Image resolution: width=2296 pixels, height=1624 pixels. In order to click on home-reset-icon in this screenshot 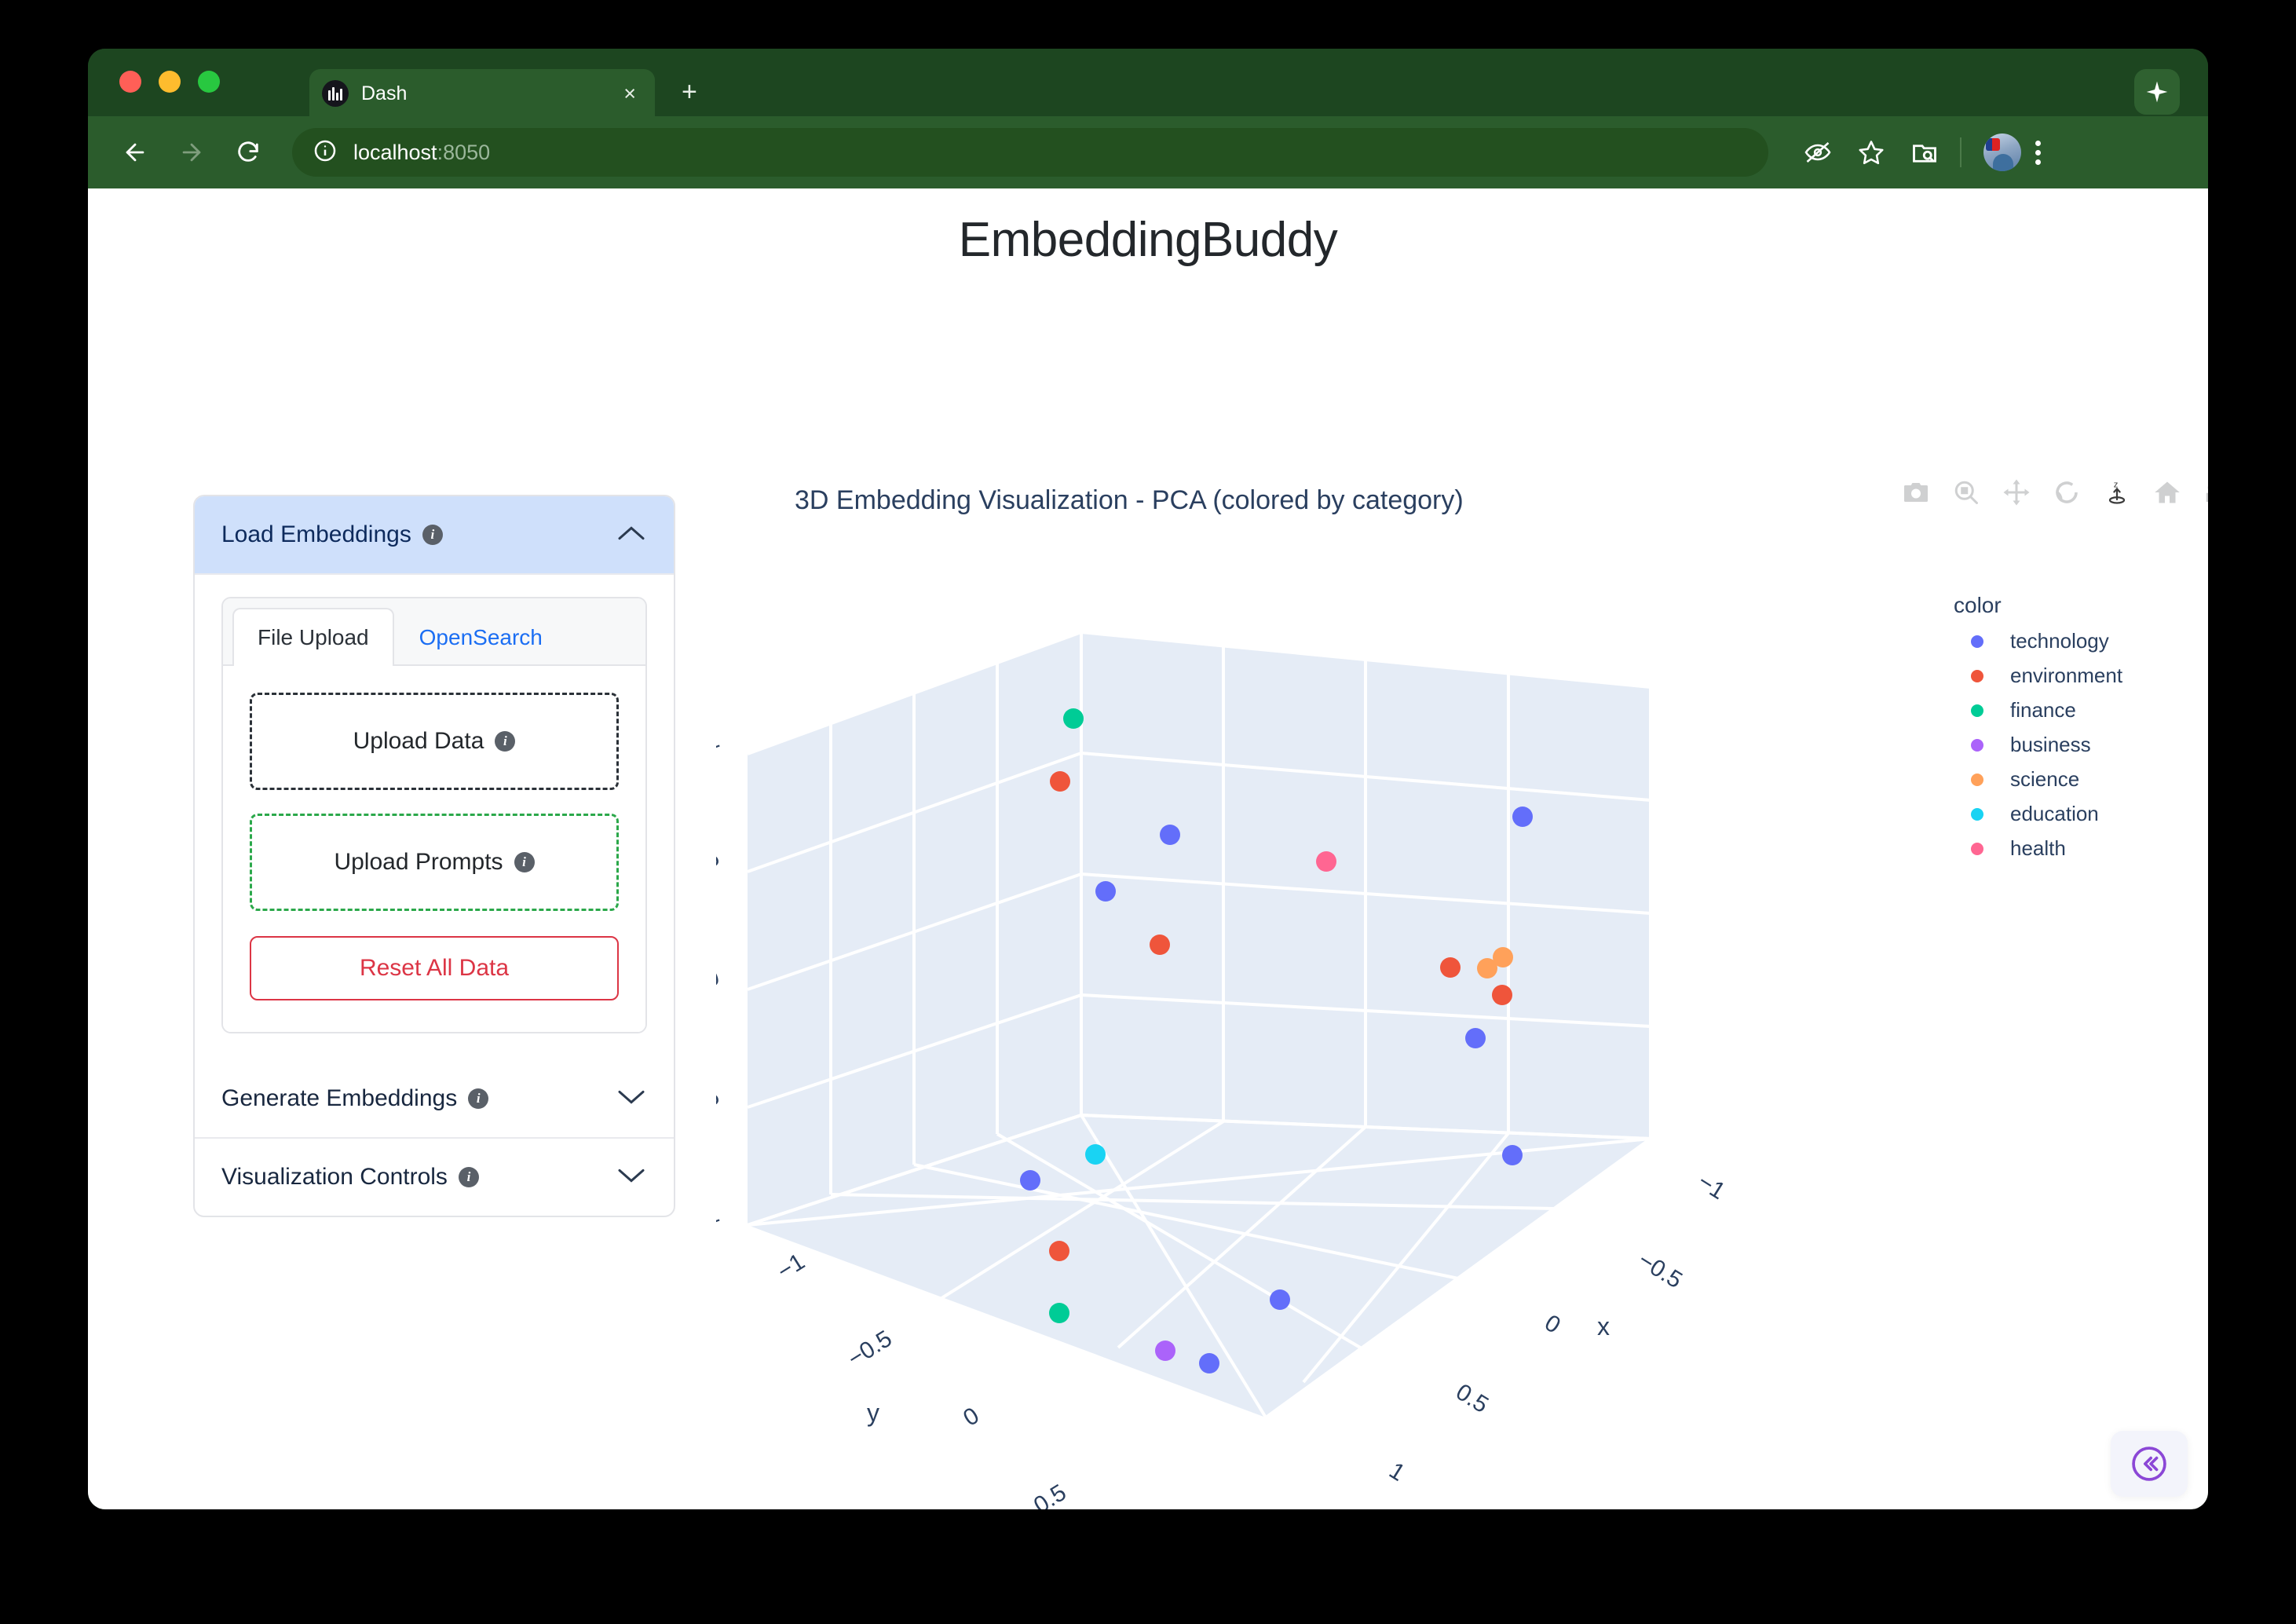, I will do `click(2167, 492)`.